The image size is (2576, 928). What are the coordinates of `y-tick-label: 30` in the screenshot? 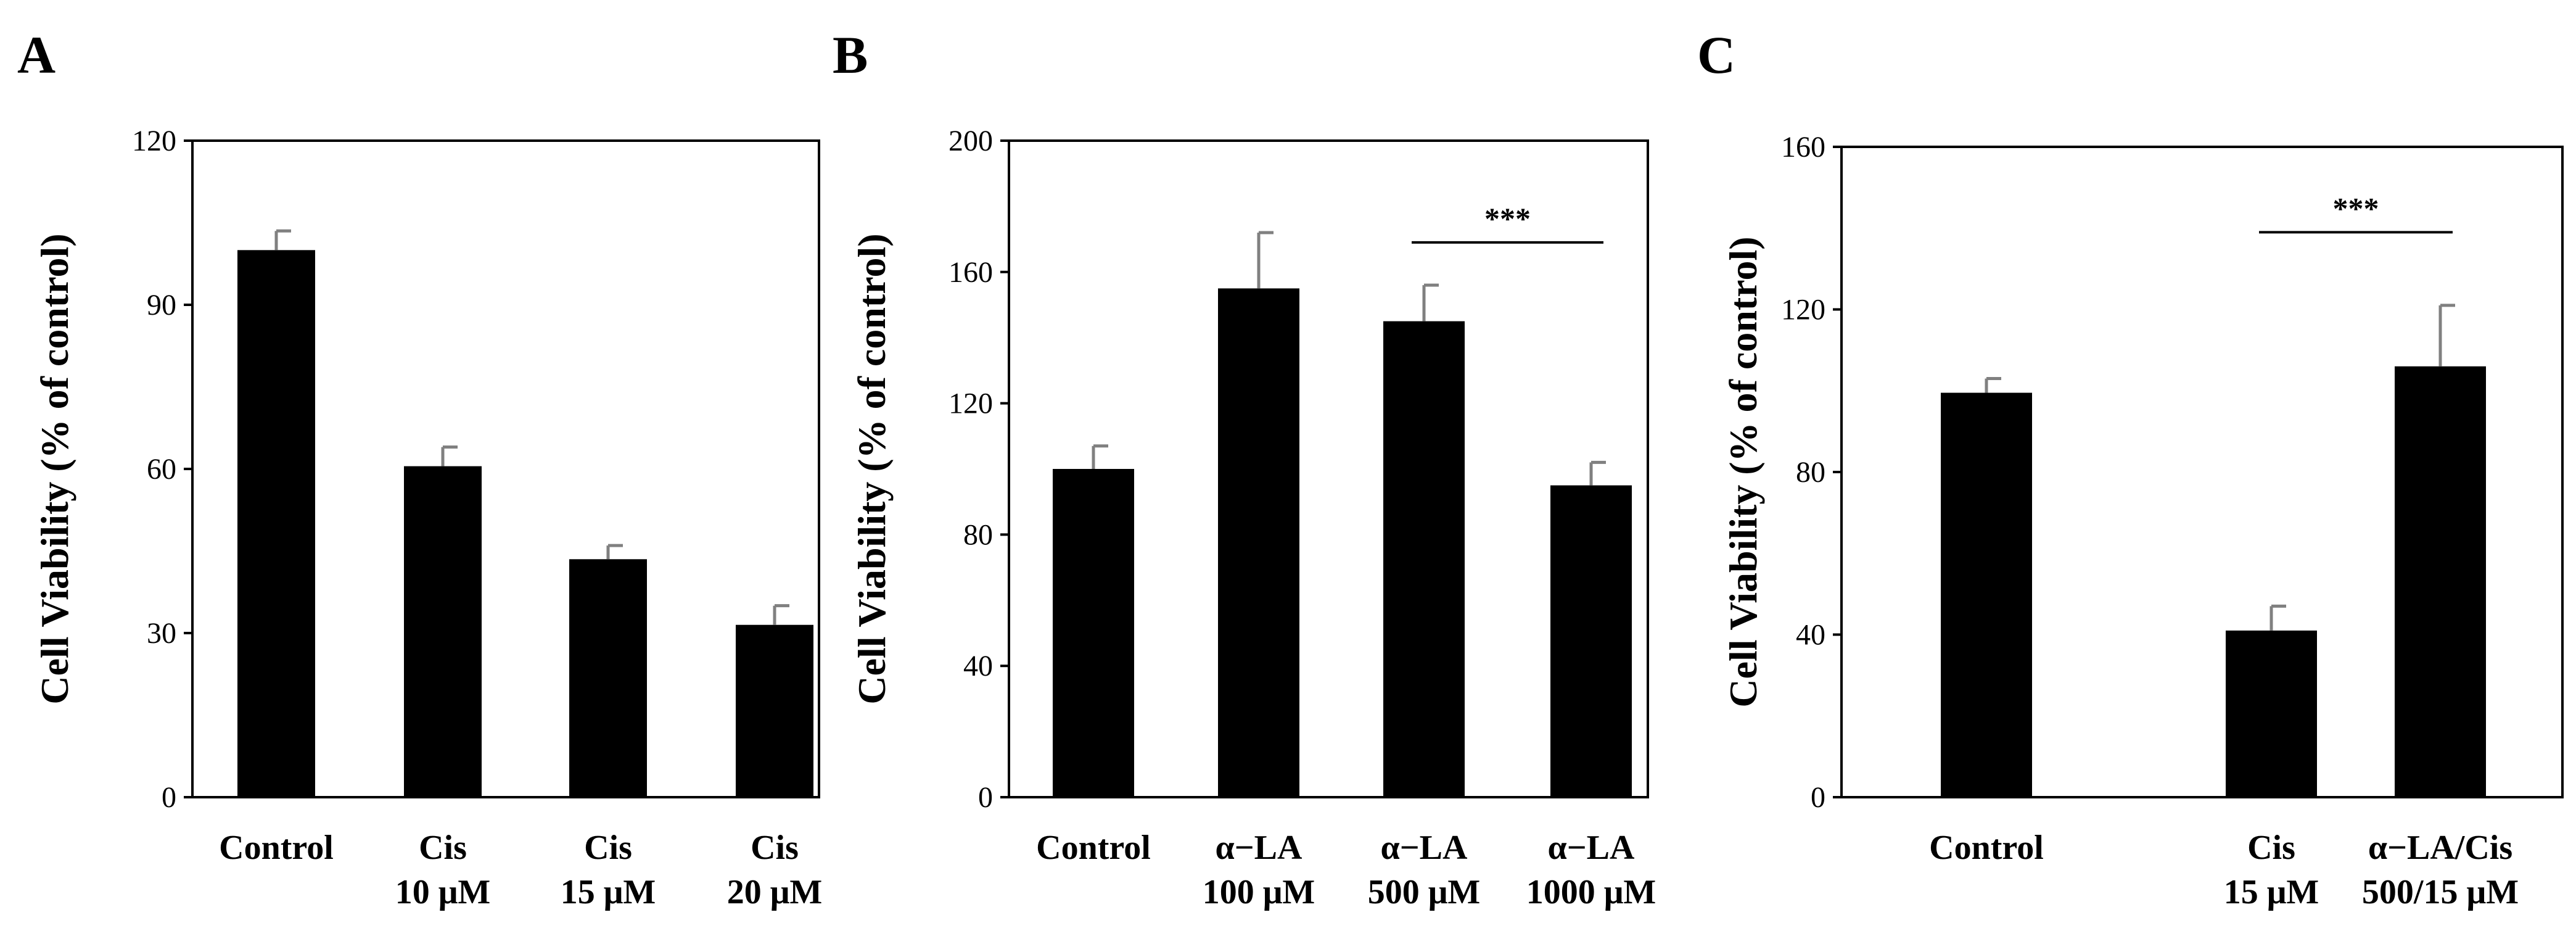 It's located at (161, 633).